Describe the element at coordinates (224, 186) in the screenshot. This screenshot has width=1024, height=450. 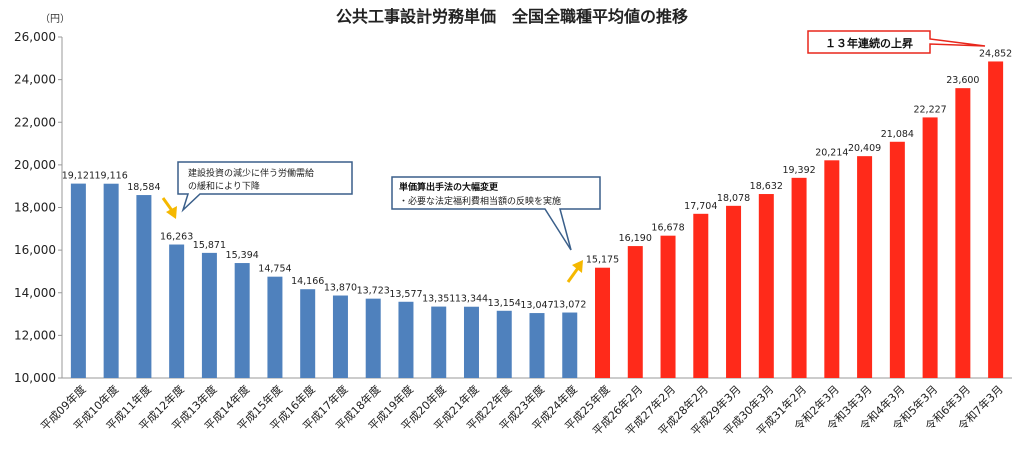
I see `callout-text-line2: の緩和により下降` at that location.